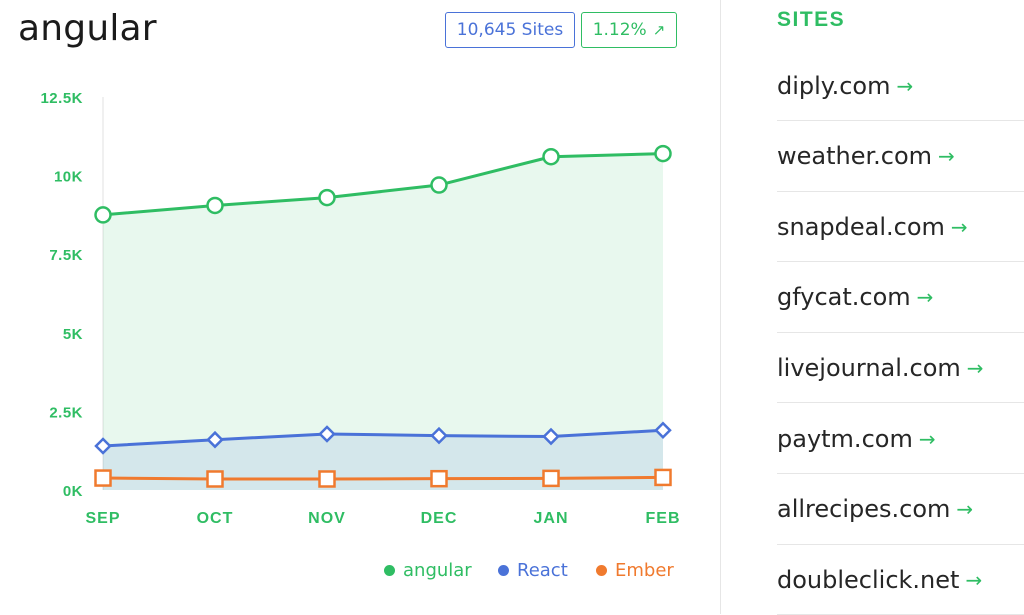 The image size is (1024, 615). Describe the element at coordinates (66, 255) in the screenshot. I see `y-tick-label: 7.5K` at that location.